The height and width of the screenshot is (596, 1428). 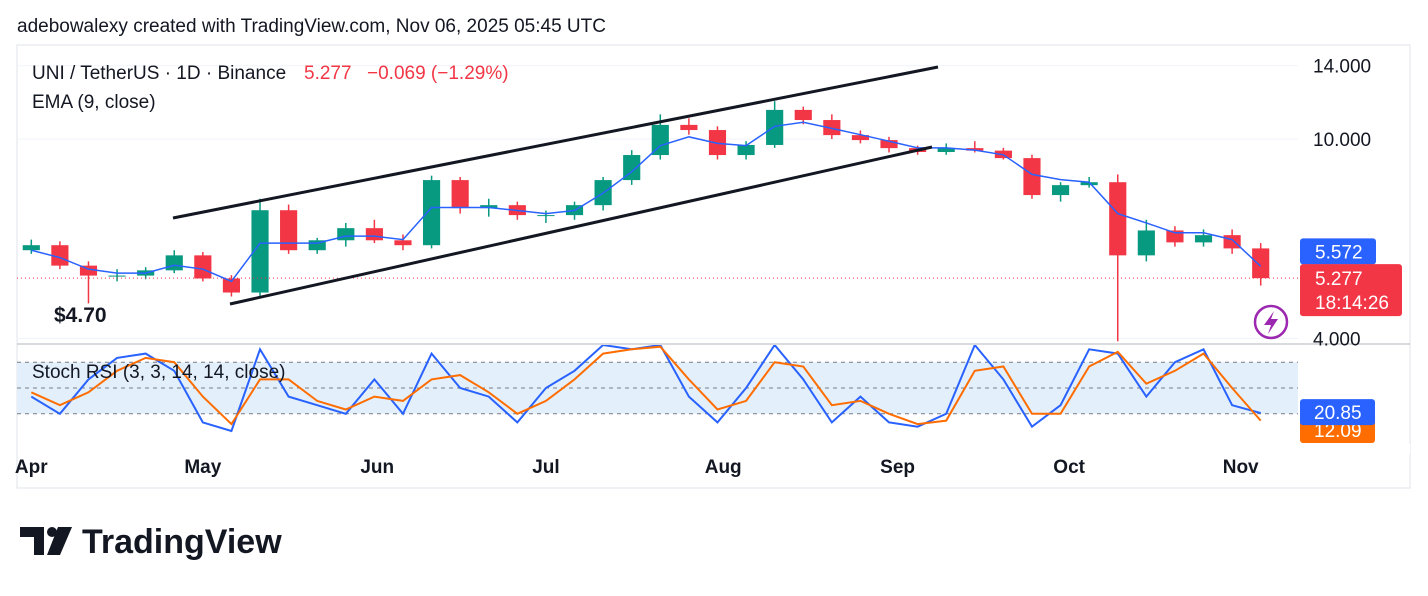 What do you see at coordinates (1241, 467) in the screenshot?
I see `x-tick-label: Nov` at bounding box center [1241, 467].